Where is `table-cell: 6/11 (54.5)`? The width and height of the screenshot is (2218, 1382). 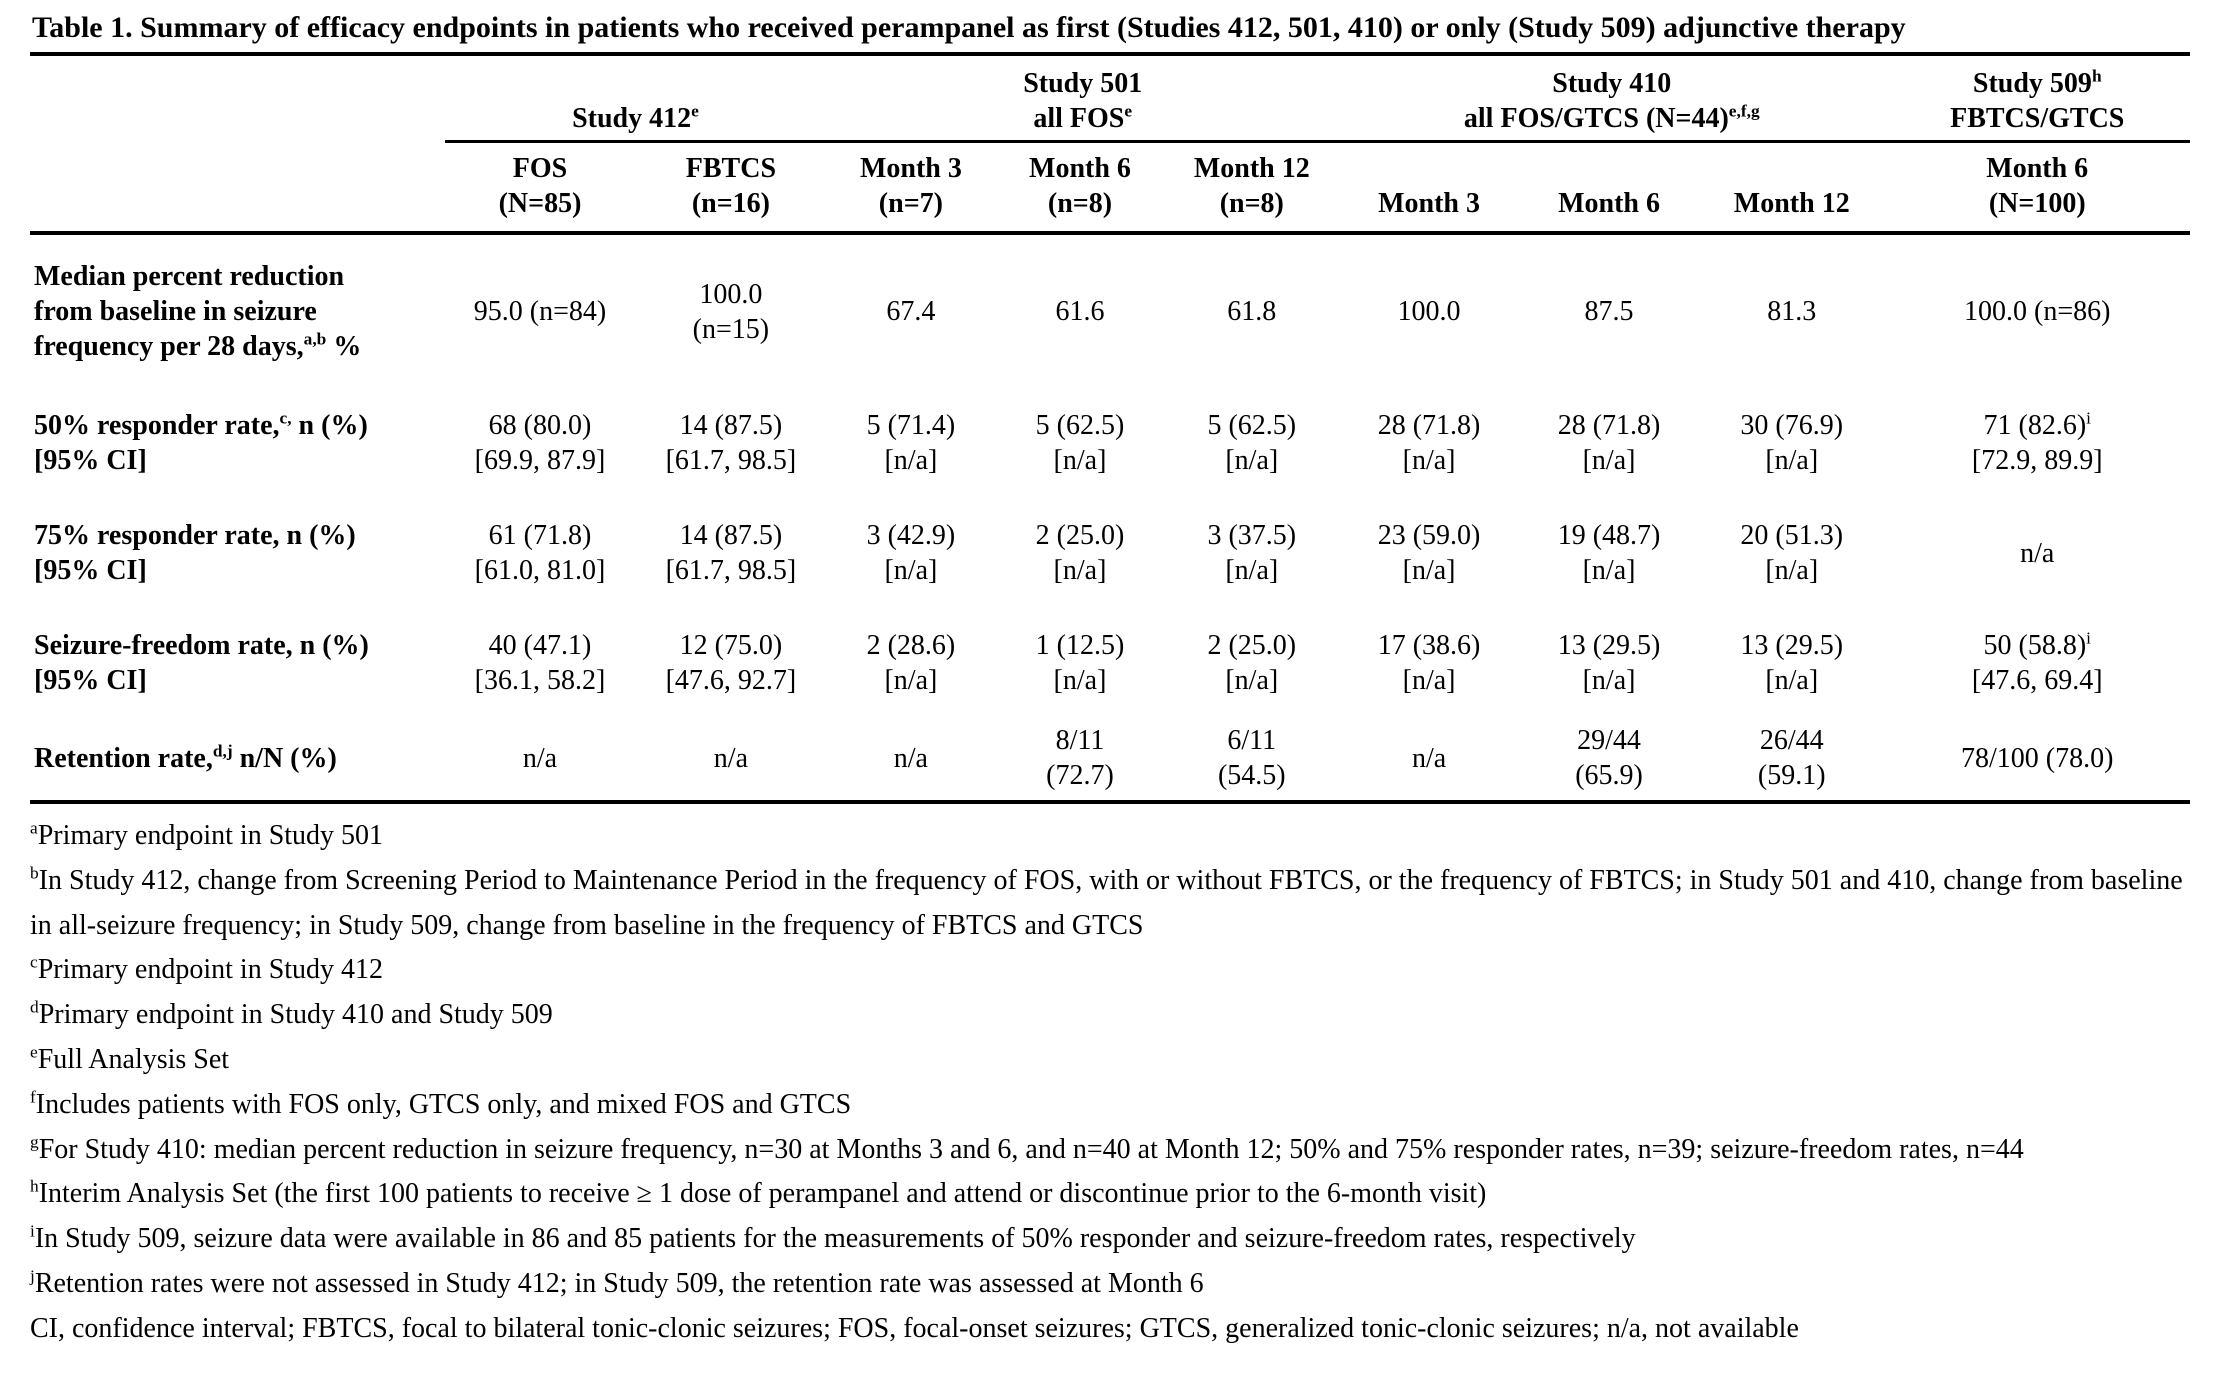 table-cell: 6/11 (54.5) is located at coordinates (1251, 758).